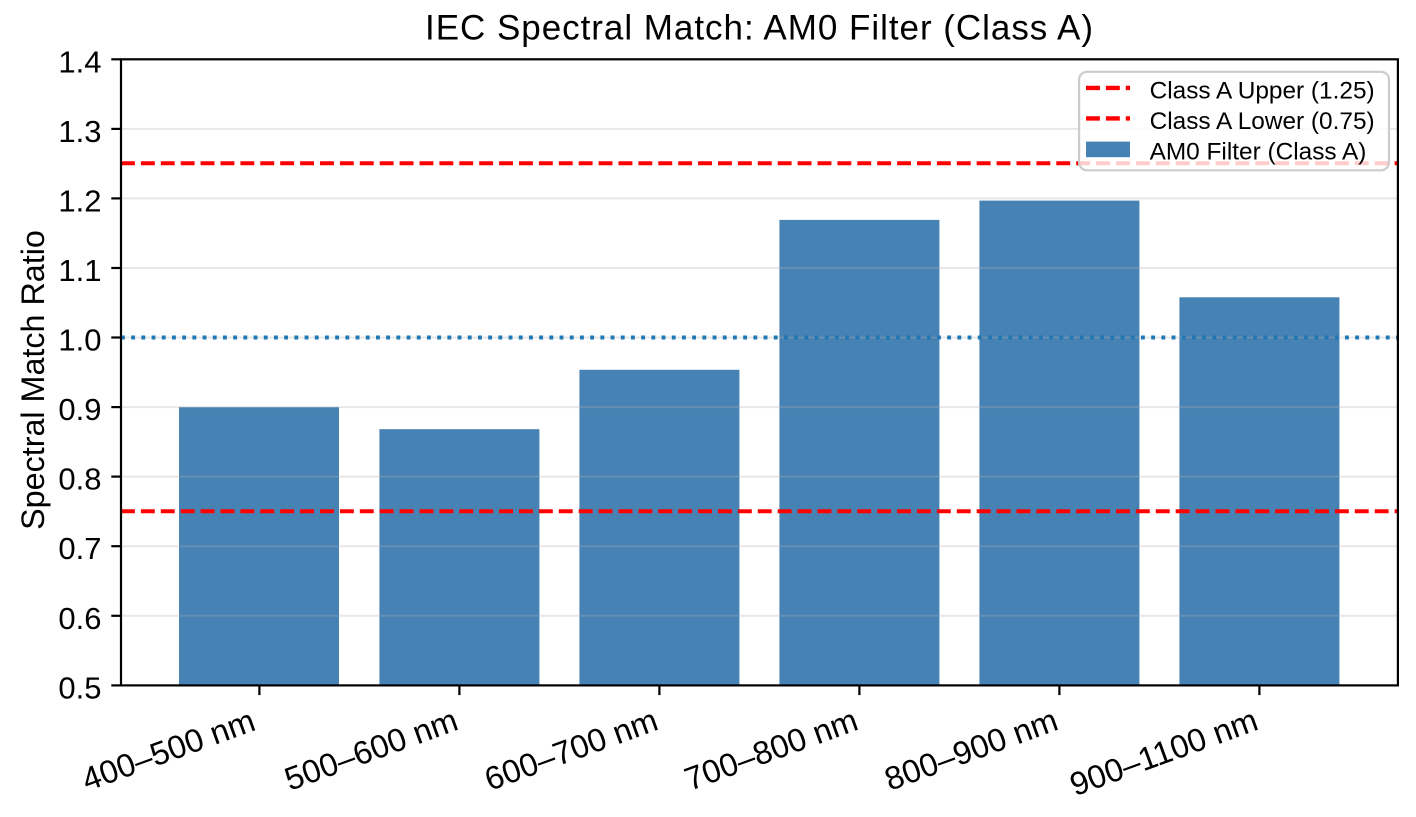 This screenshot has height=817, width=1416. What do you see at coordinates (79, 409) in the screenshot?
I see `svg-text: 0.9` at bounding box center [79, 409].